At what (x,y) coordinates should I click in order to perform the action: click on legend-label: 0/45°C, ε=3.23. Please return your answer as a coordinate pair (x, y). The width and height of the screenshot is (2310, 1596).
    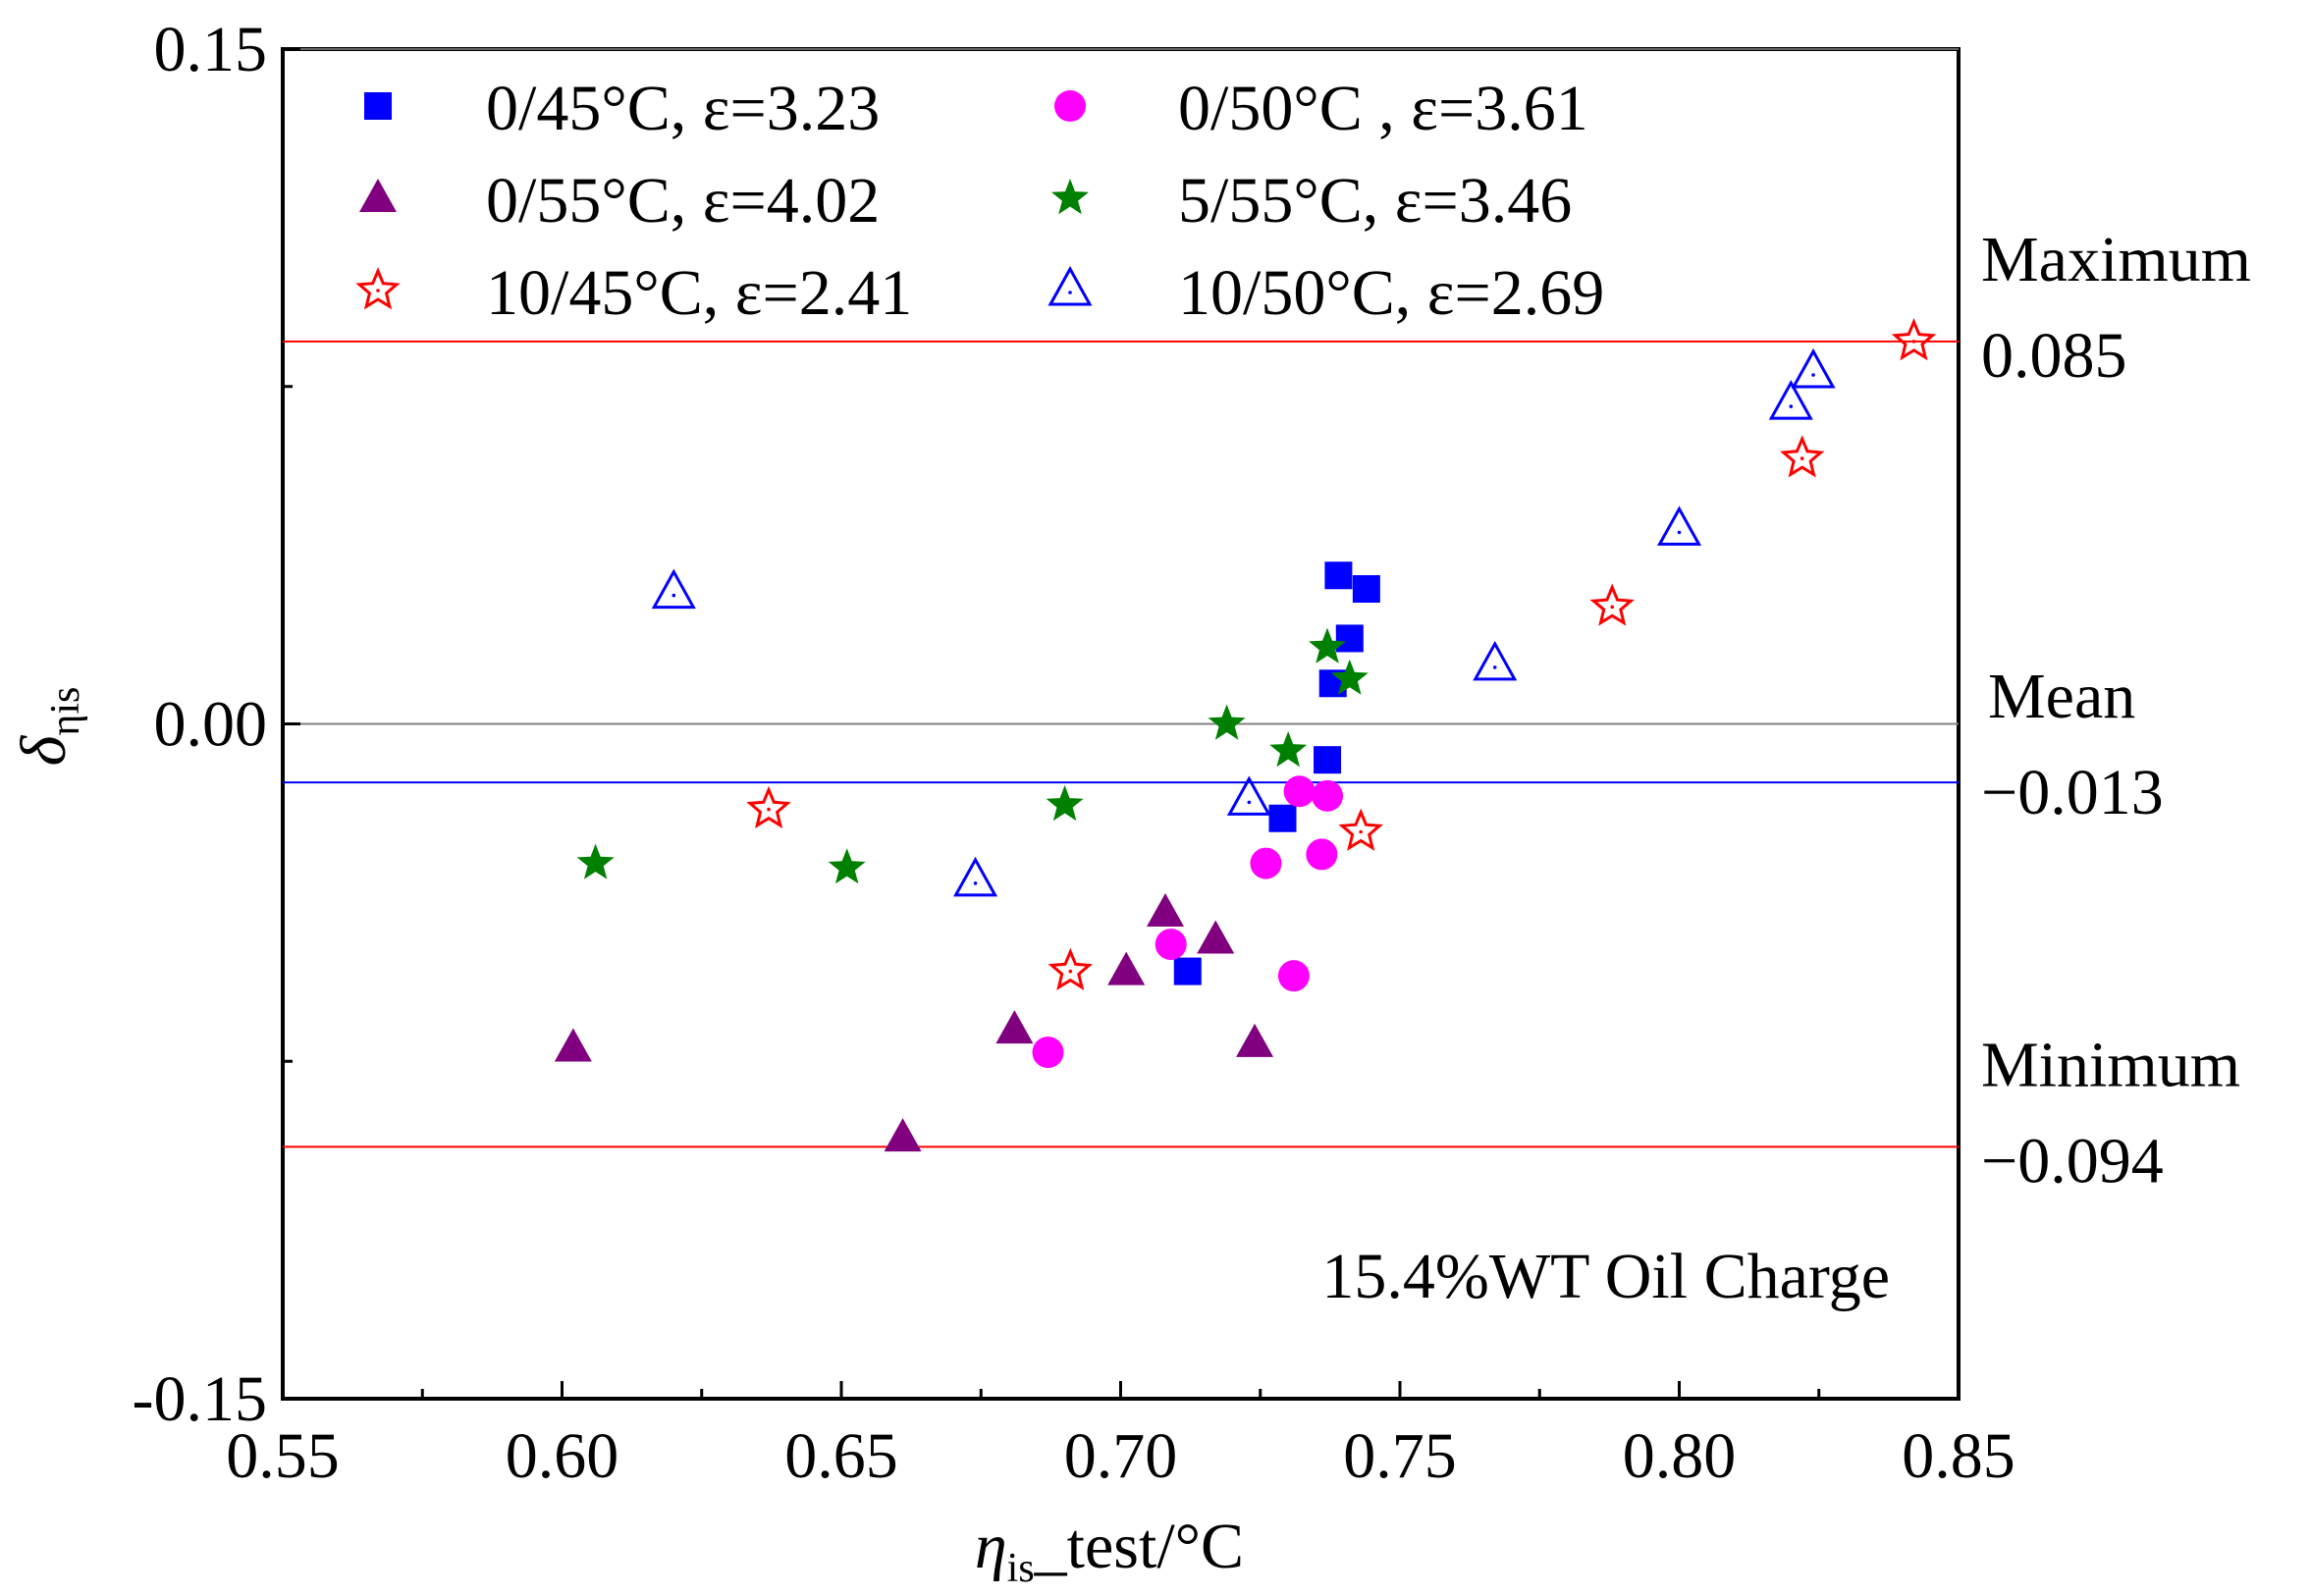
    Looking at the image, I should click on (683, 109).